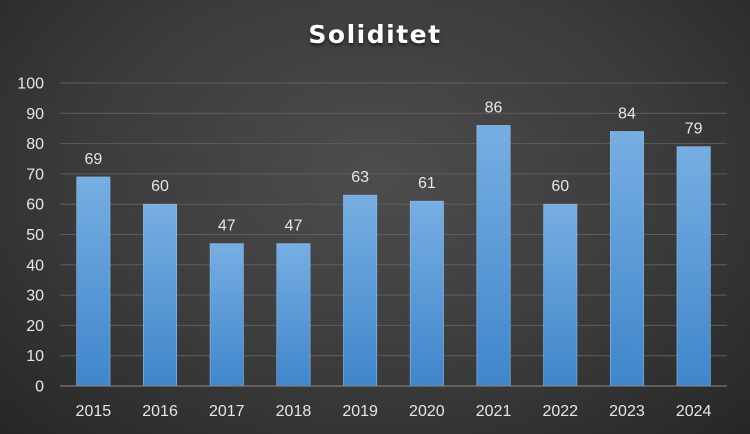 The image size is (750, 434). I want to click on x-tick-label: 2020, so click(427, 411).